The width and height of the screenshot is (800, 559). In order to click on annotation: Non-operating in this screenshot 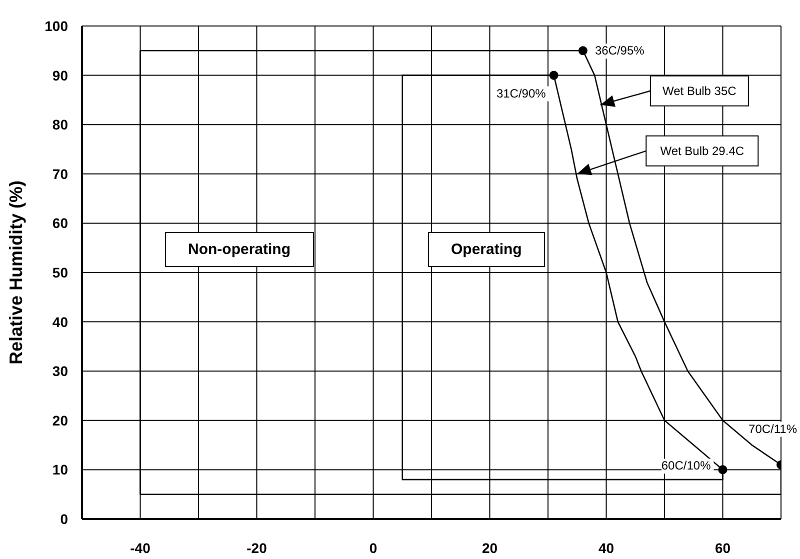, I will do `click(239, 249)`.